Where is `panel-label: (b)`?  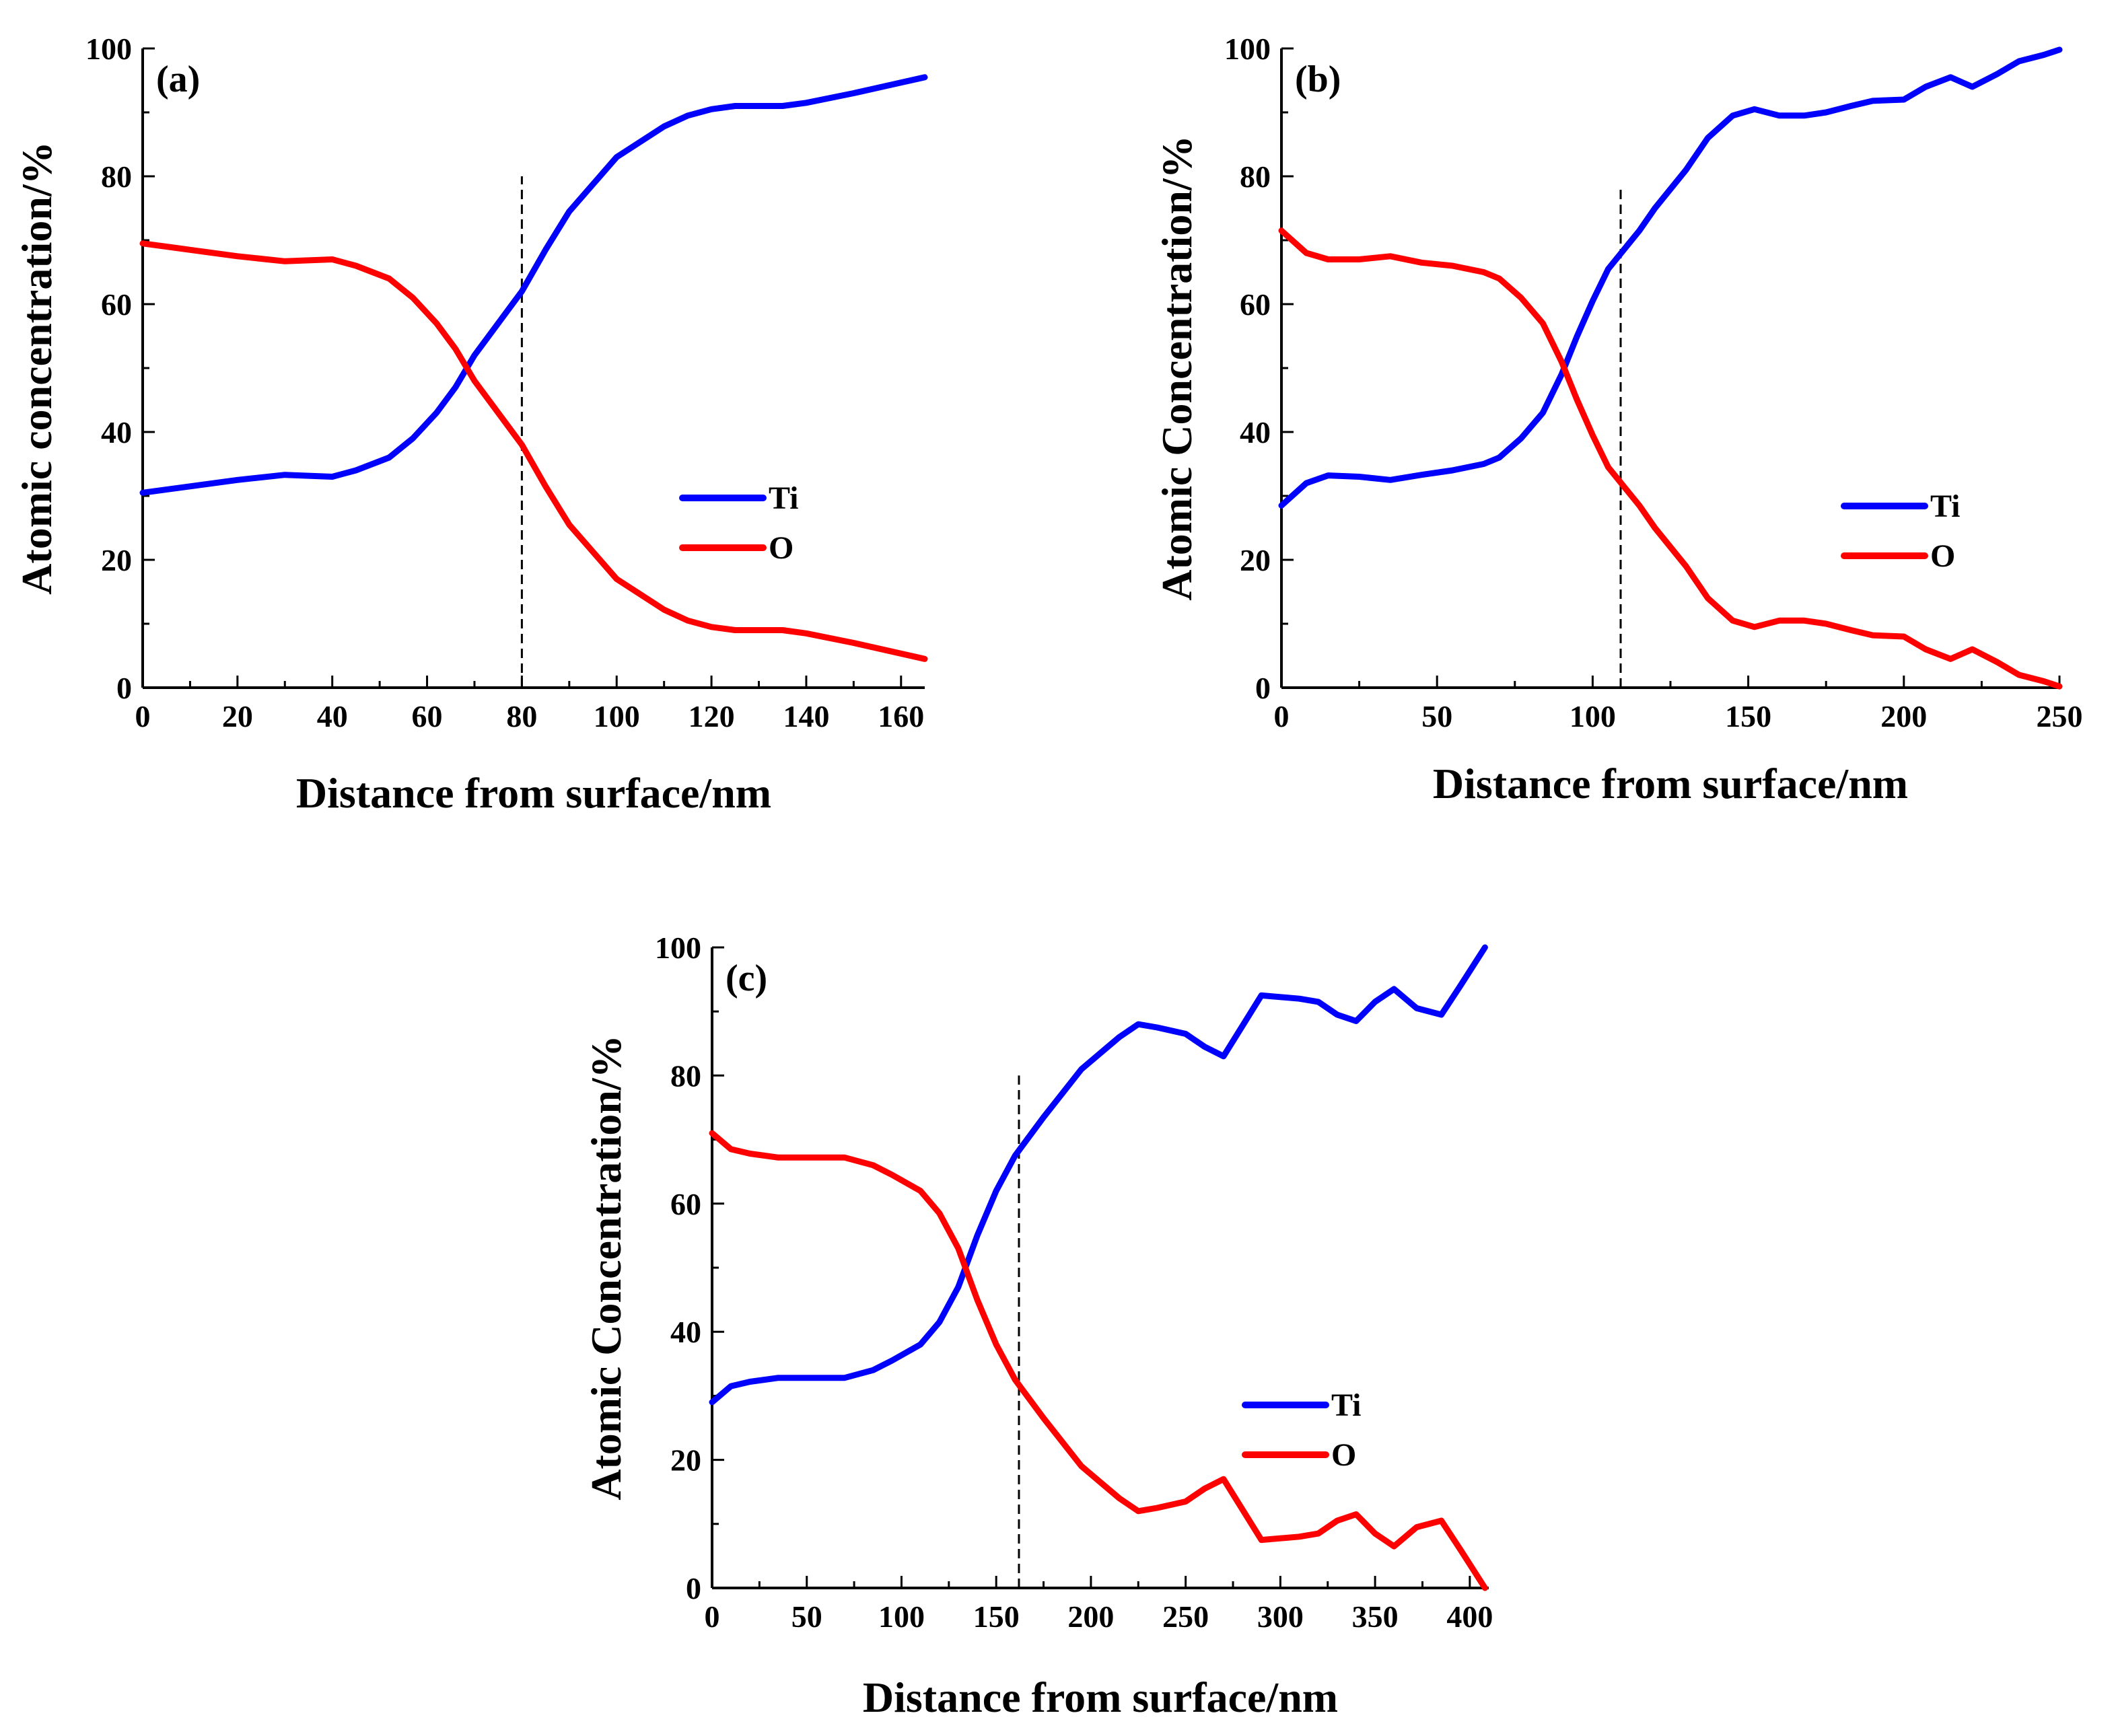 panel-label: (b) is located at coordinates (1318, 79).